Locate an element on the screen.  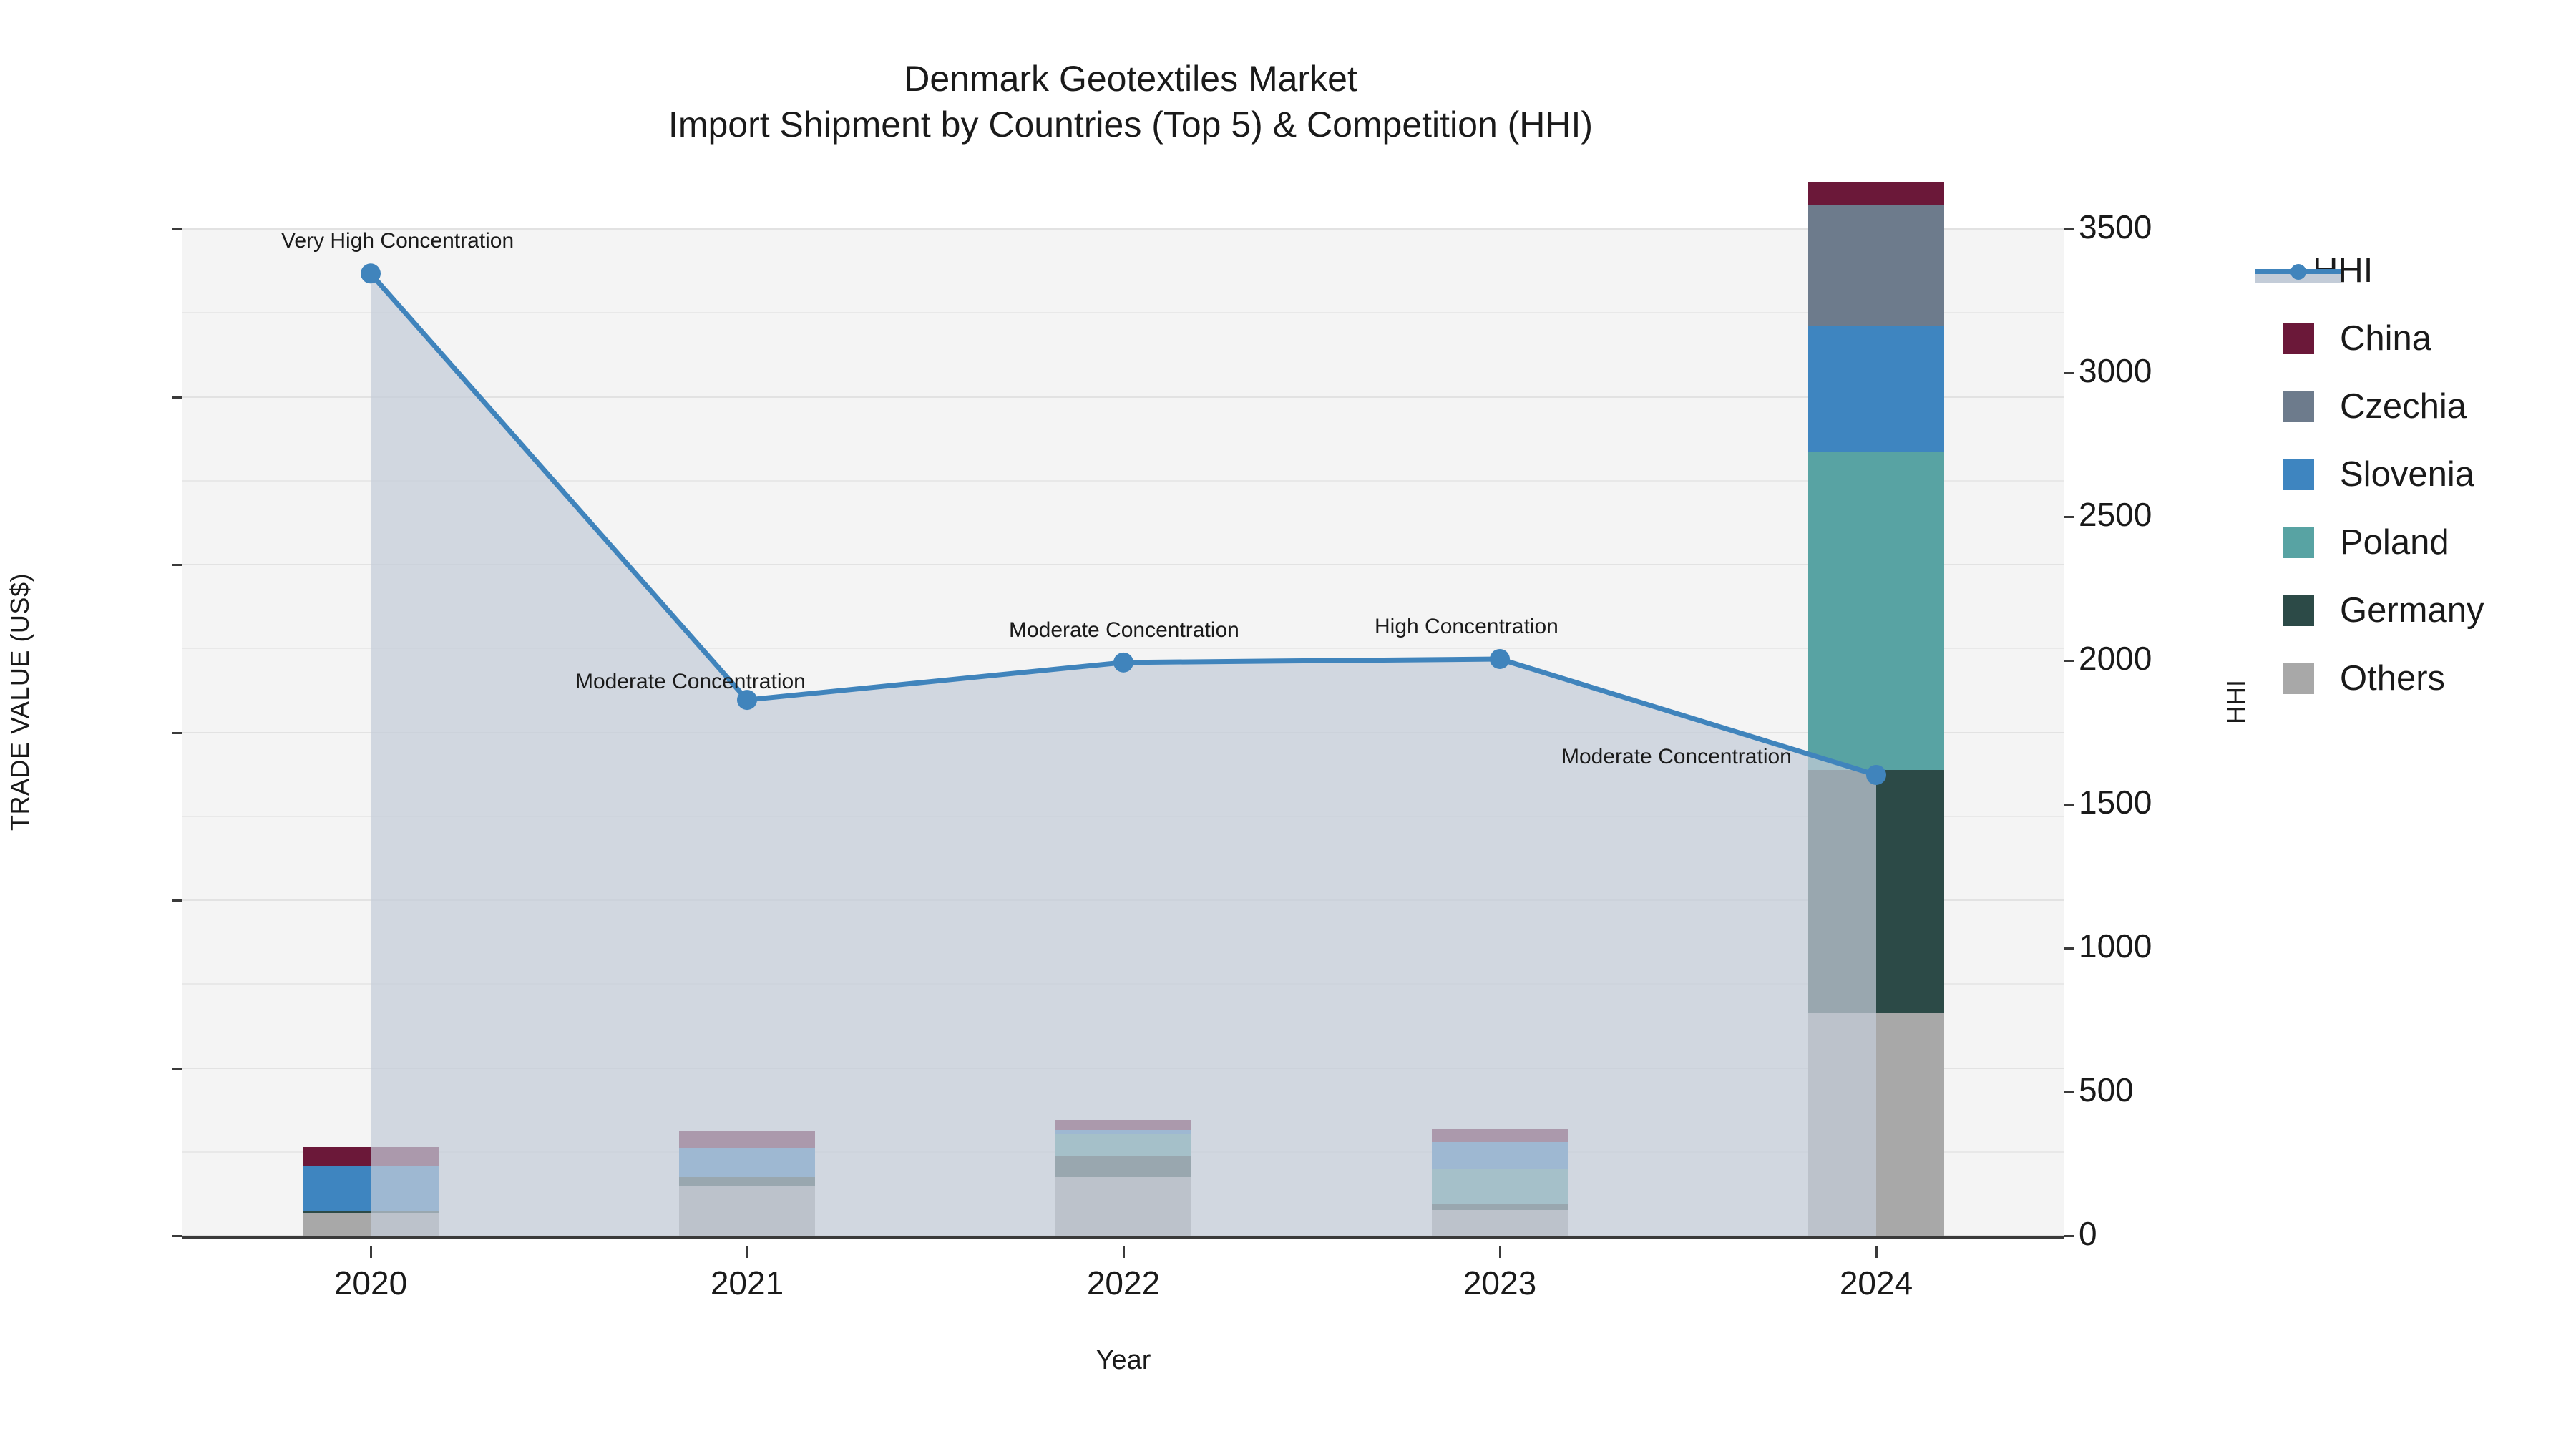
legend-item-poland: Poland is located at coordinates (2426, 542).